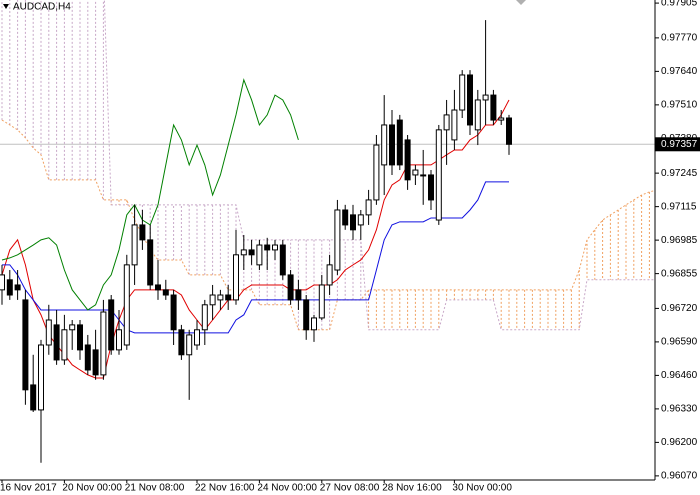  Describe the element at coordinates (679, 308) in the screenshot. I see `y-tick-label: 0.96720` at that location.